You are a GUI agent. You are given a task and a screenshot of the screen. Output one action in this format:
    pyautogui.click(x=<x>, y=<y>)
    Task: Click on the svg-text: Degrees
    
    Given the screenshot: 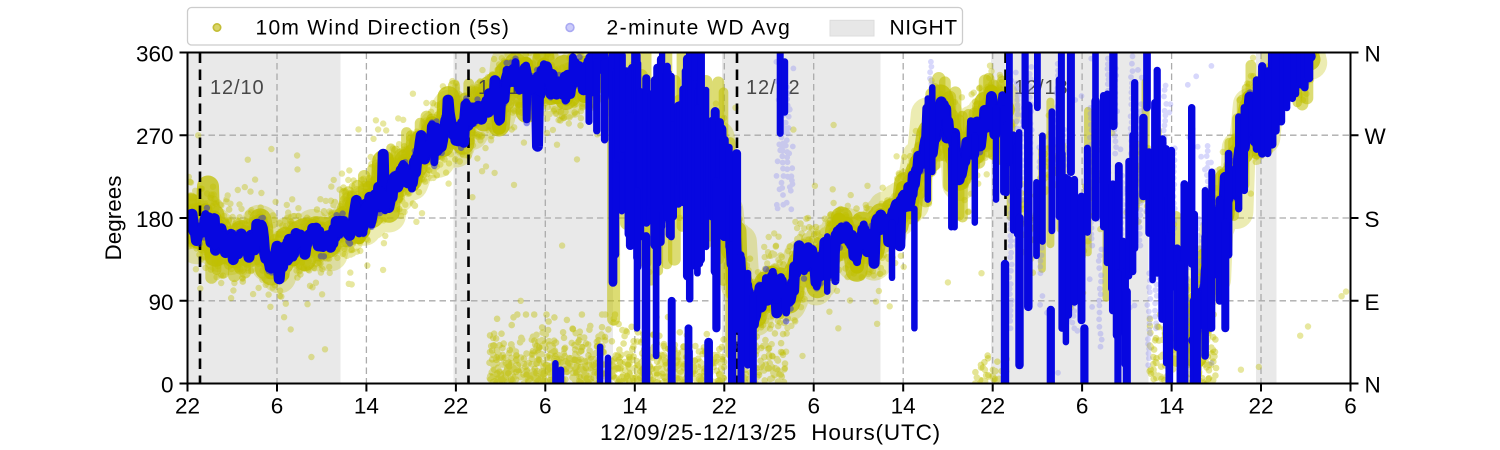 What is the action you would take?
    pyautogui.click(x=113, y=217)
    